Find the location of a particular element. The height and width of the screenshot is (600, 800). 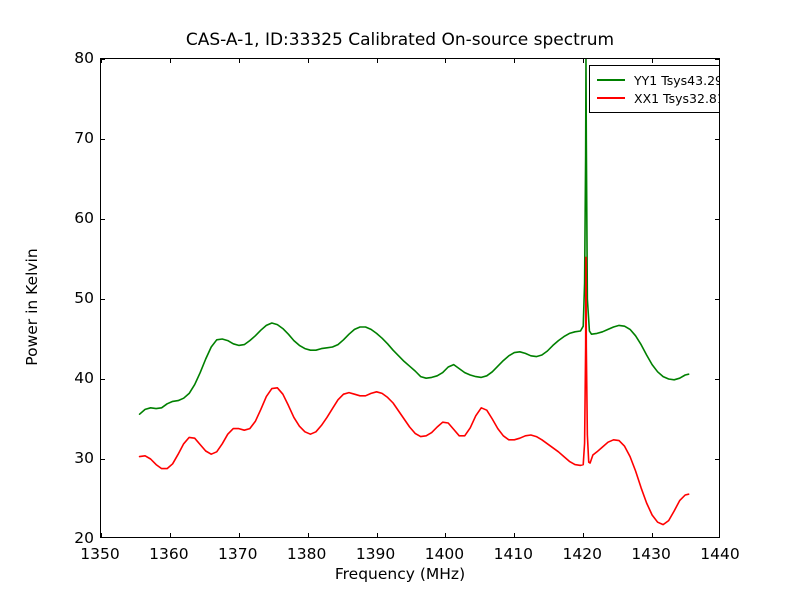

y-axis-tick-labels: 20 30 40 50 60 70 80 is located at coordinates (72, 300).